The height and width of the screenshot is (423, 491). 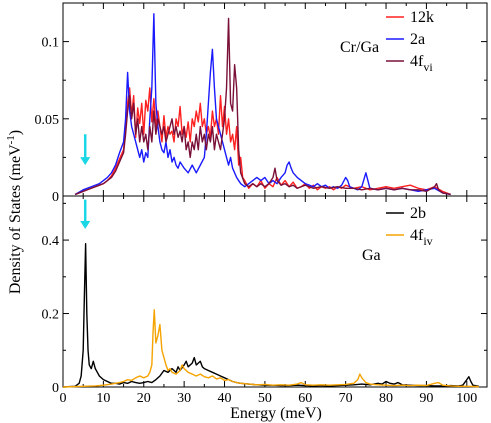 I want to click on bottom-panel-label: Ga, so click(x=371, y=255).